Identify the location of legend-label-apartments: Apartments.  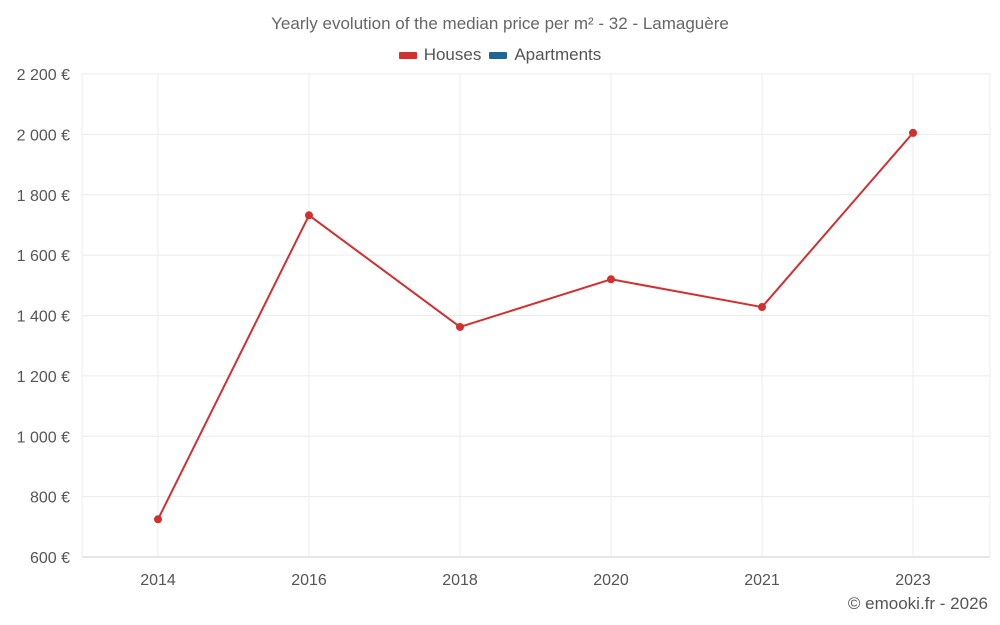
(558, 54).